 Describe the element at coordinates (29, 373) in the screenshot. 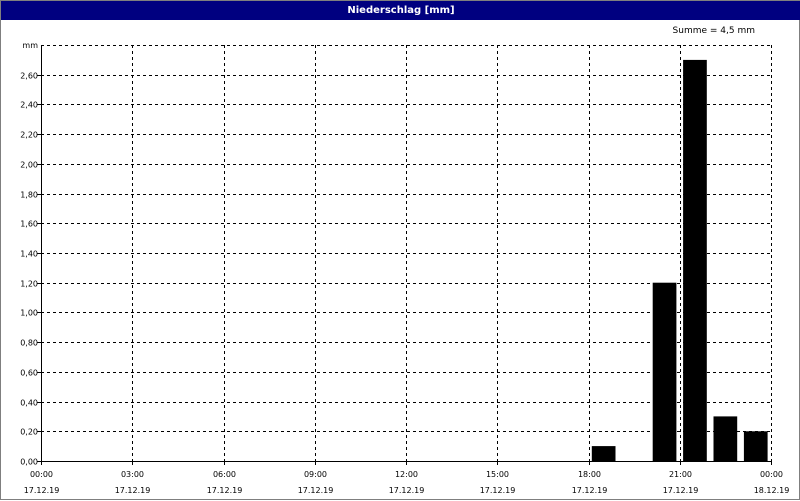

I see `y-tick-label: 0,60` at that location.